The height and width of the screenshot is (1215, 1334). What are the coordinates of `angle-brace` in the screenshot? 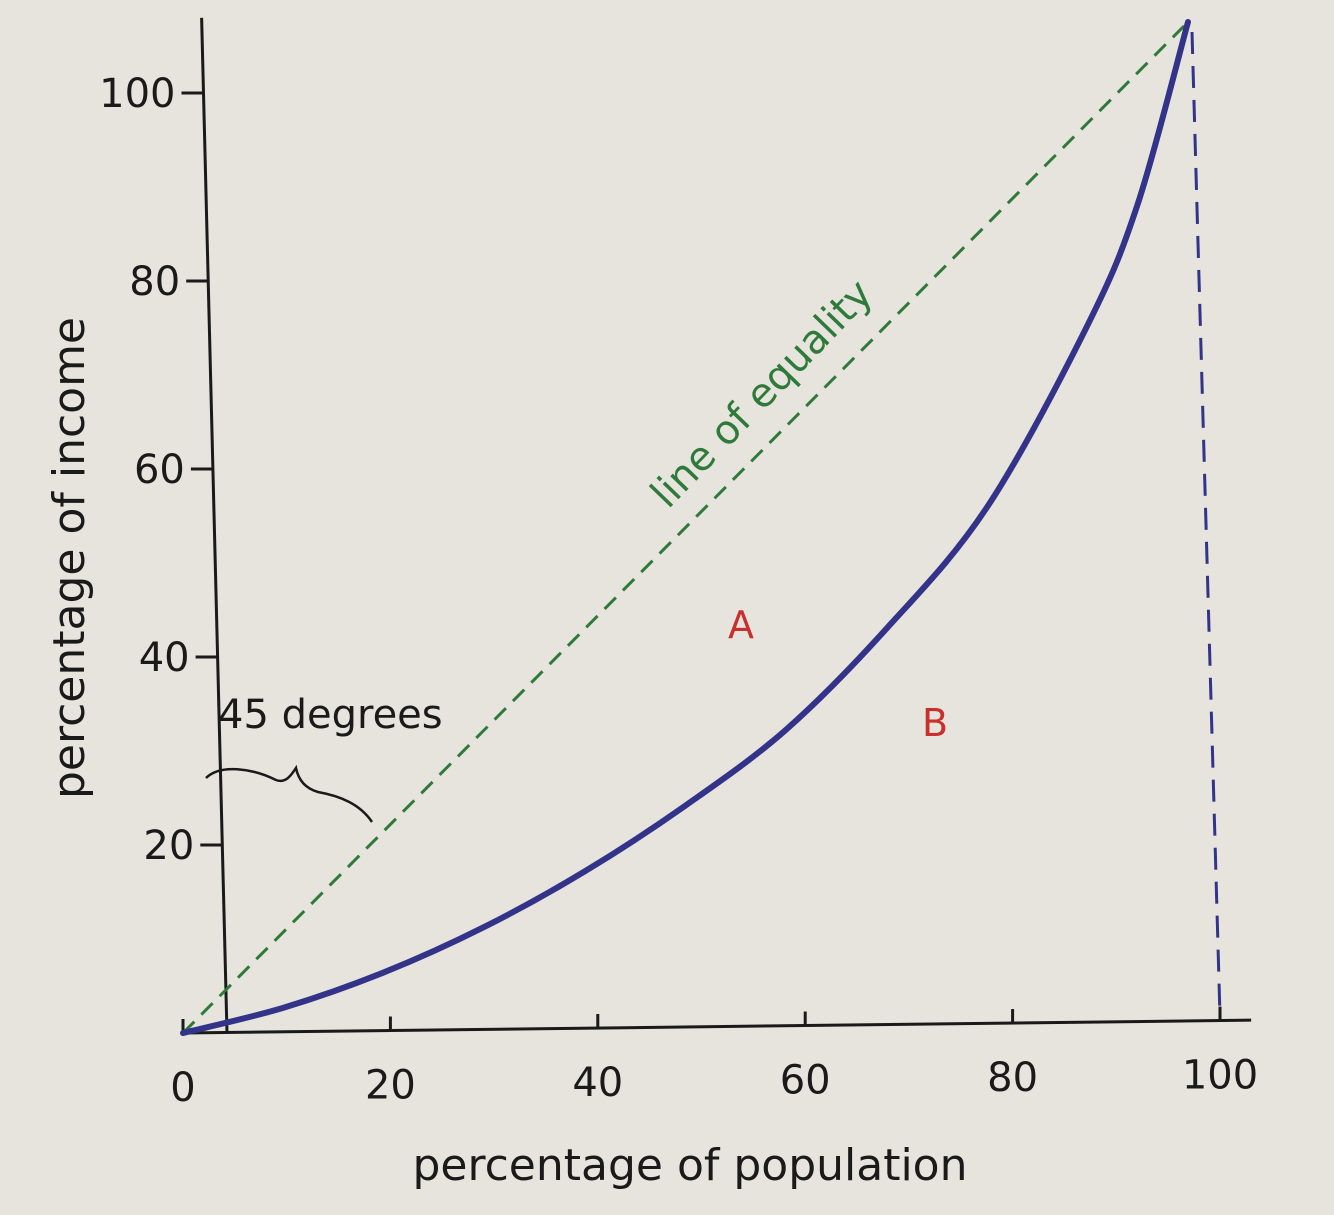 It's located at (289, 793).